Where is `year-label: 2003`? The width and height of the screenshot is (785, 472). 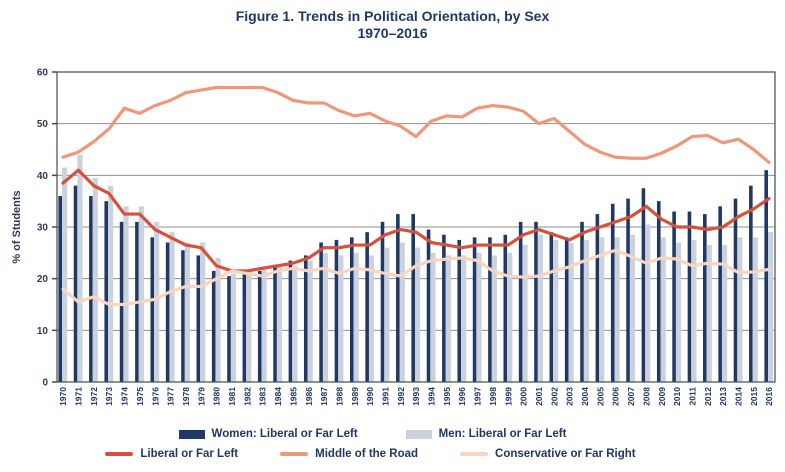
year-label: 2003 is located at coordinates (570, 396).